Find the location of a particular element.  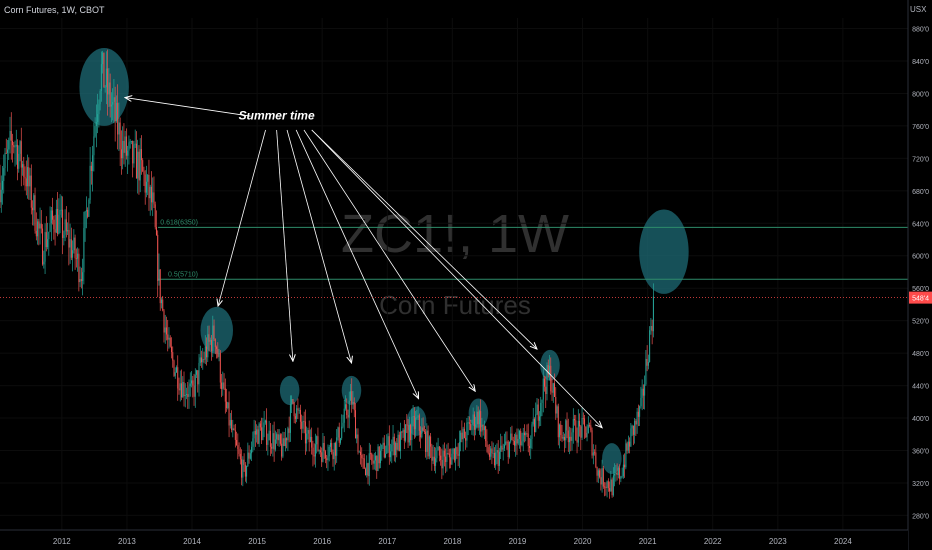

time-tick-label: 2013 is located at coordinates (127, 541).